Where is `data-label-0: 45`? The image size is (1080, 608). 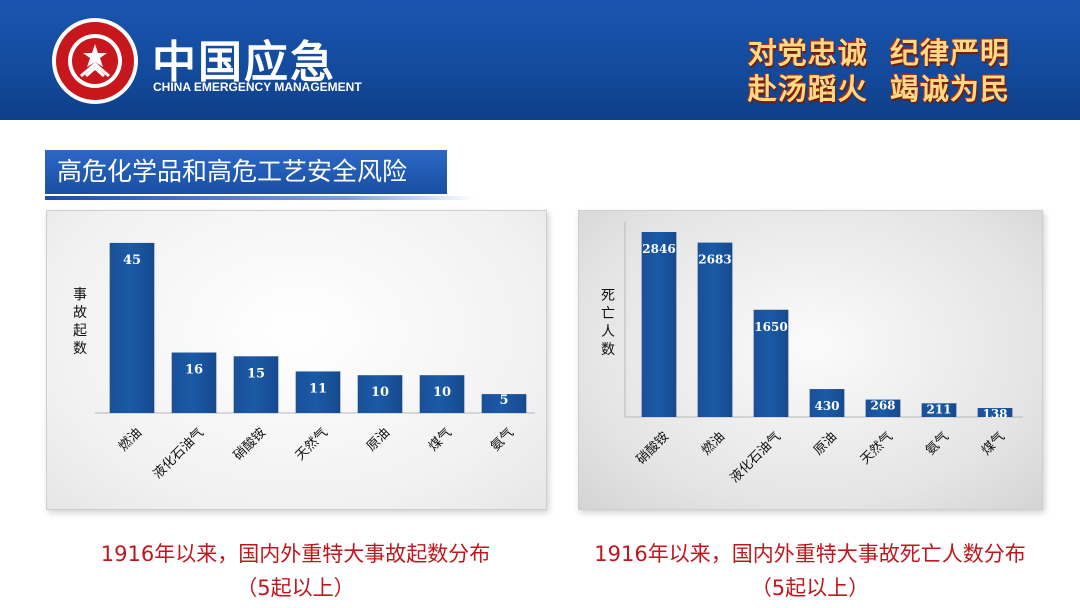 data-label-0: 45 is located at coordinates (132, 260).